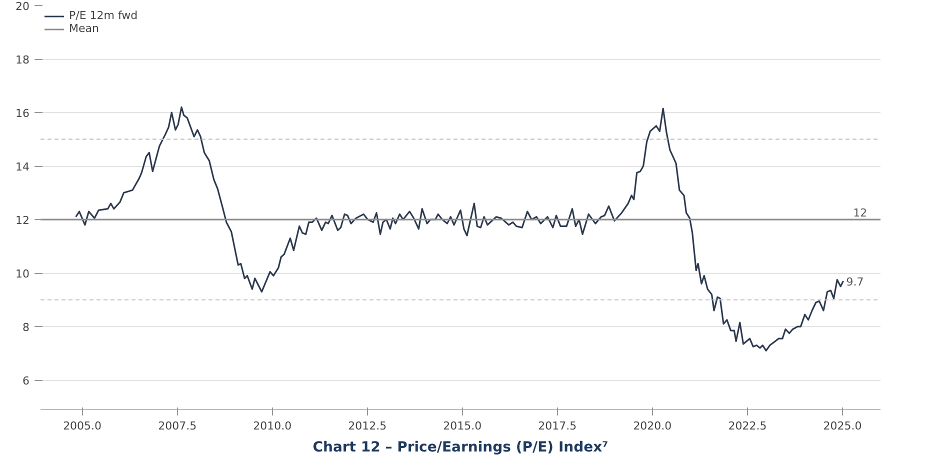  I want to click on x-tick-label: 2025.0, so click(842, 426).